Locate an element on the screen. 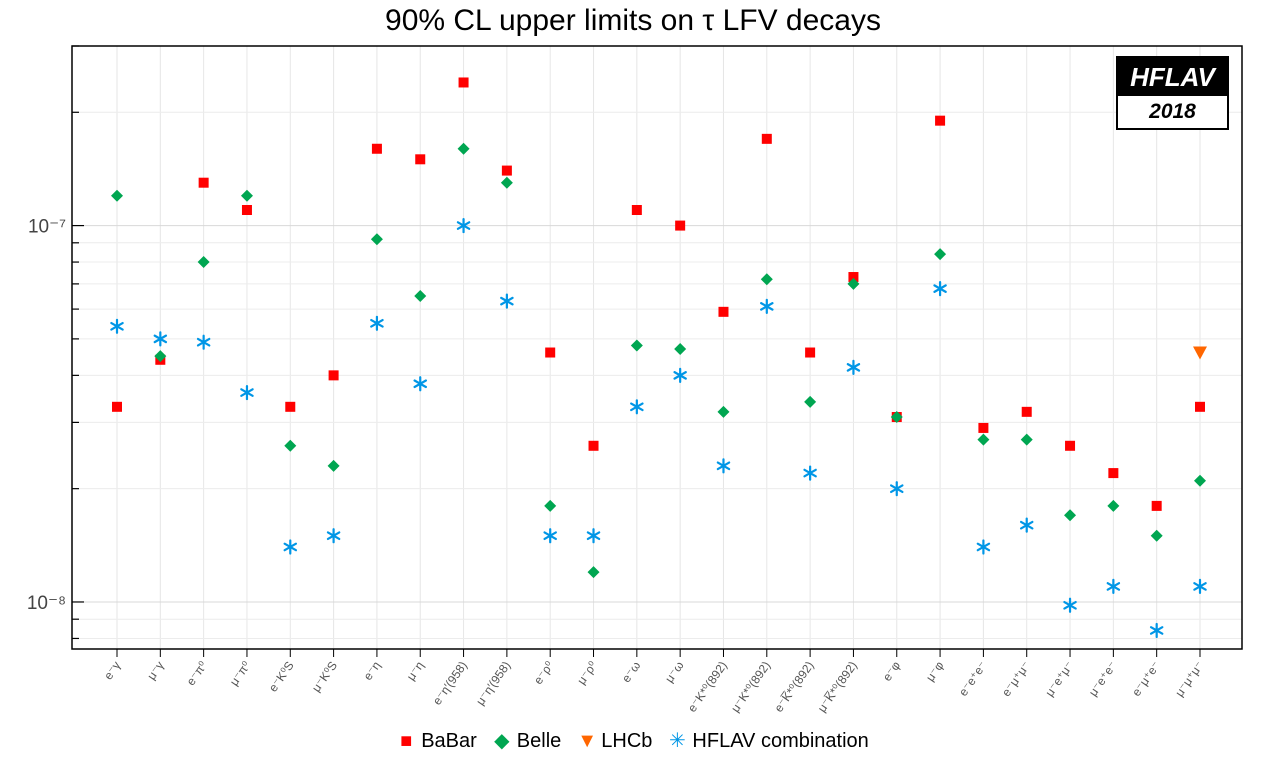 This screenshot has width=1266, height=760. x-tick-label: e⁻ω is located at coordinates (631, 672).